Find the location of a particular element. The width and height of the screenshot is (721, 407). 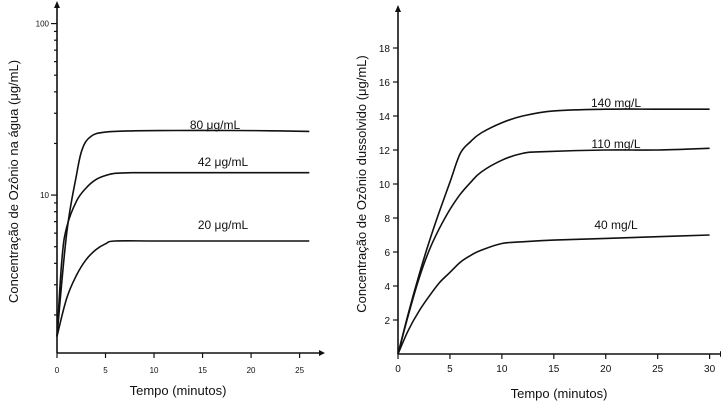

y-tick-label: 2 is located at coordinates (387, 321).